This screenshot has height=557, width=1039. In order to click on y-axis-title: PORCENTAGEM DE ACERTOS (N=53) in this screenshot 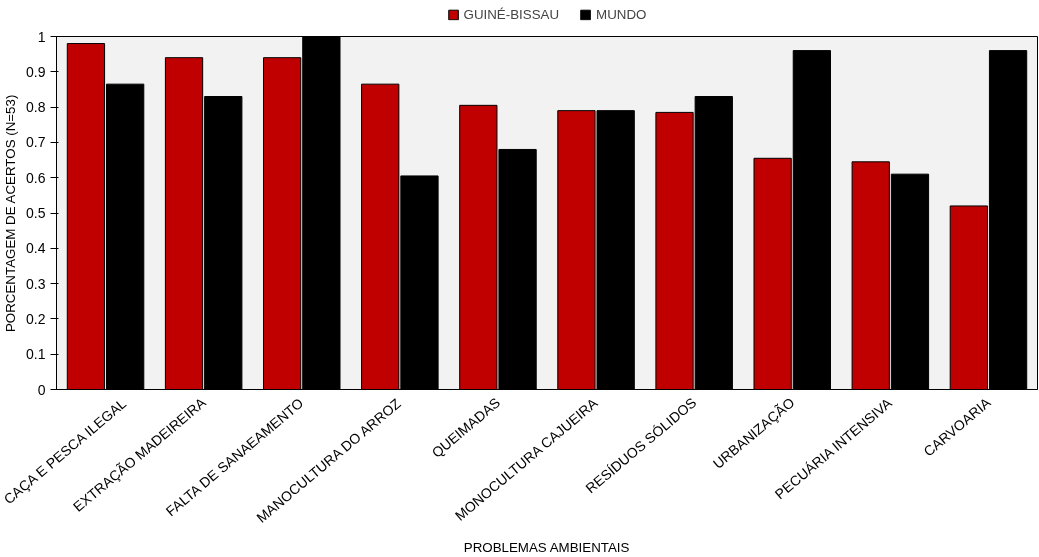, I will do `click(11, 213)`.